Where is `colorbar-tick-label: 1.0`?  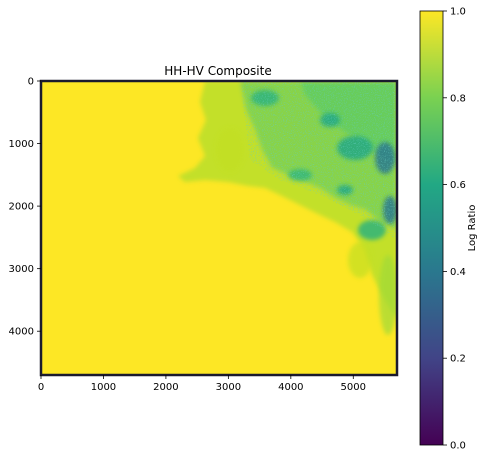
colorbar-tick-label: 1.0 is located at coordinates (458, 12).